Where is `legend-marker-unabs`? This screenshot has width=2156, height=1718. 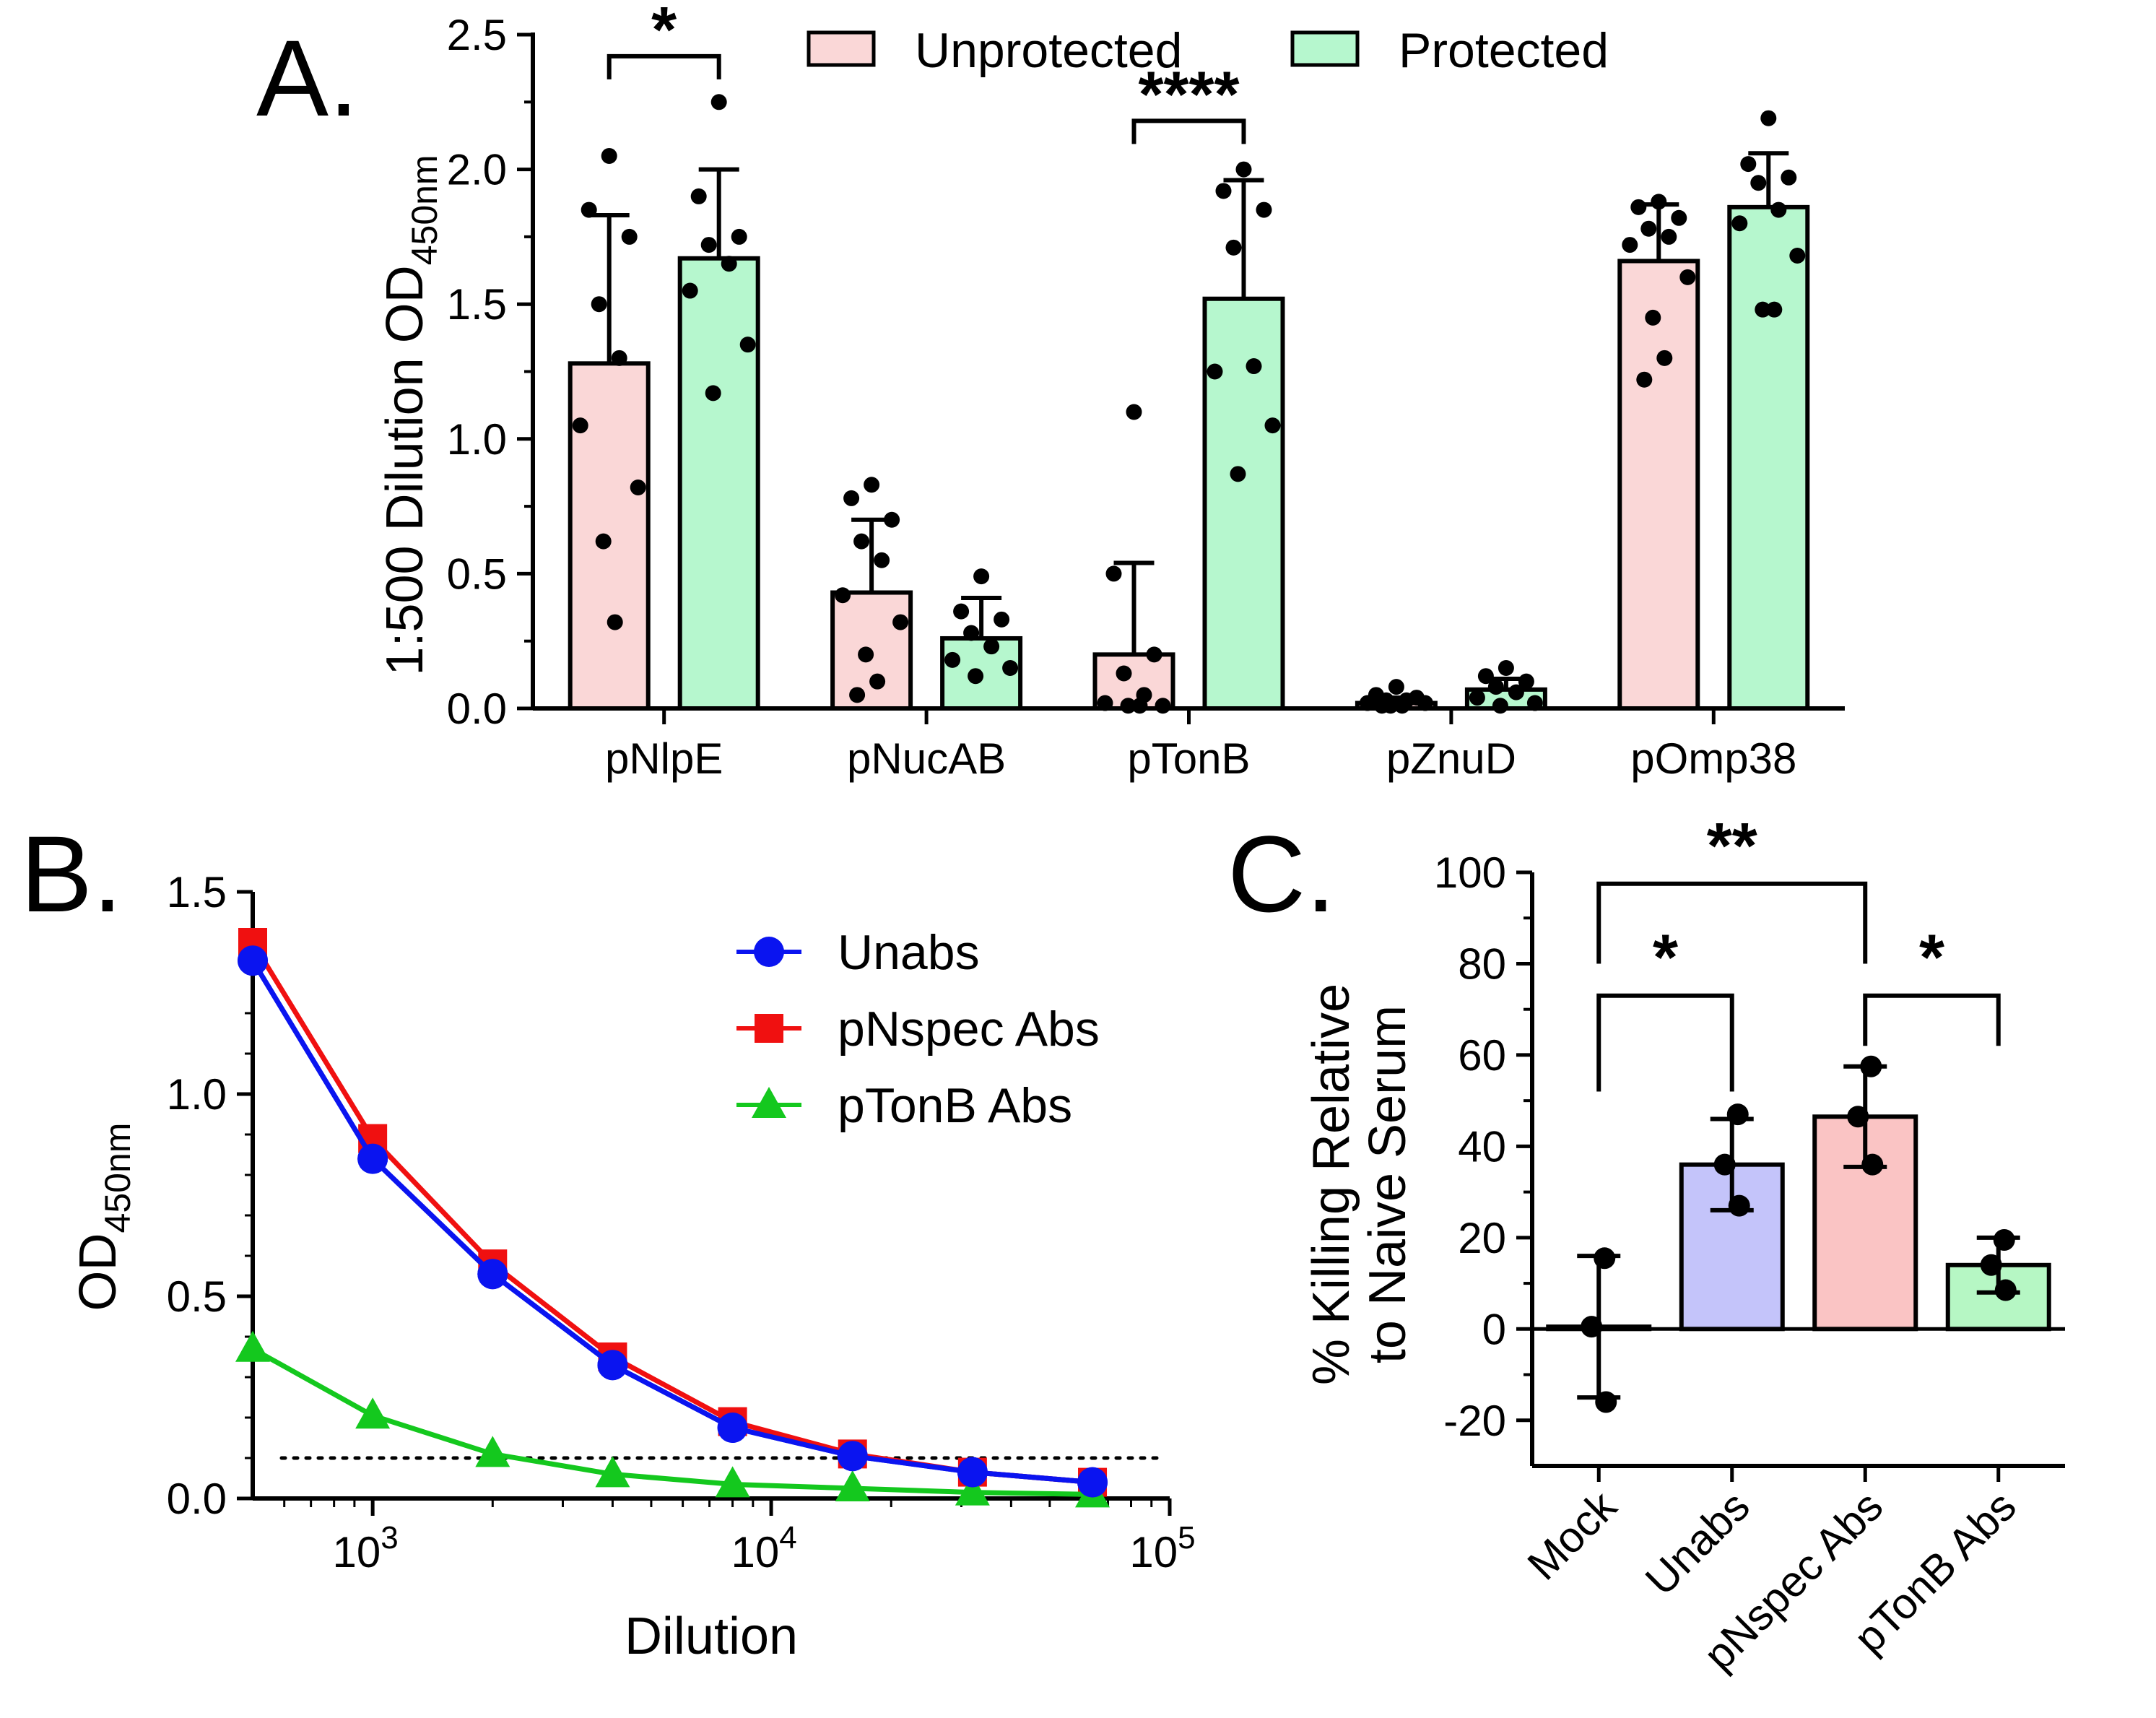 legend-marker-unabs is located at coordinates (769, 952).